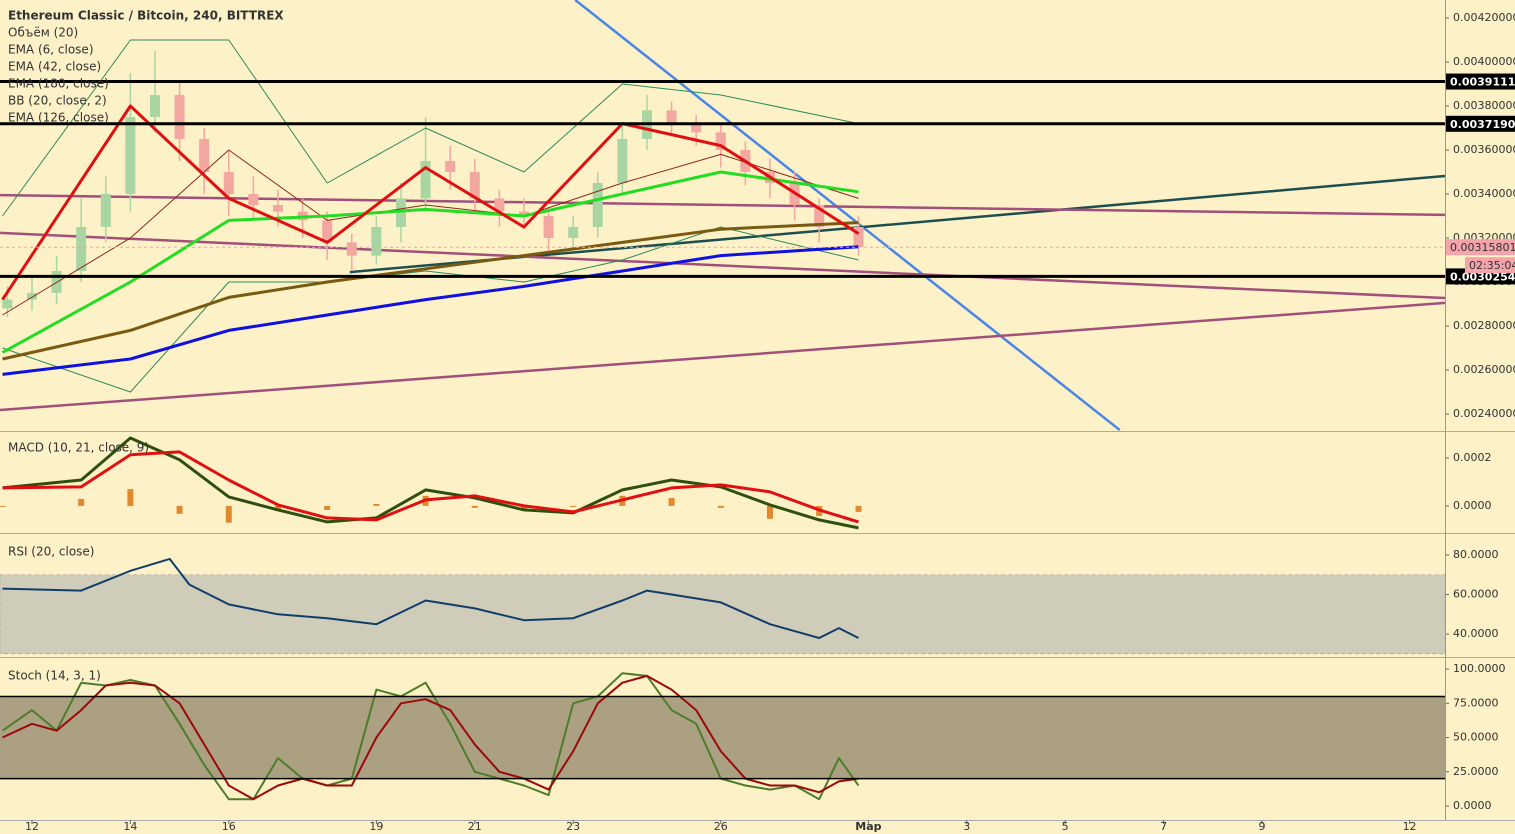  I want to click on x-tick-label: 14, so click(130, 826).